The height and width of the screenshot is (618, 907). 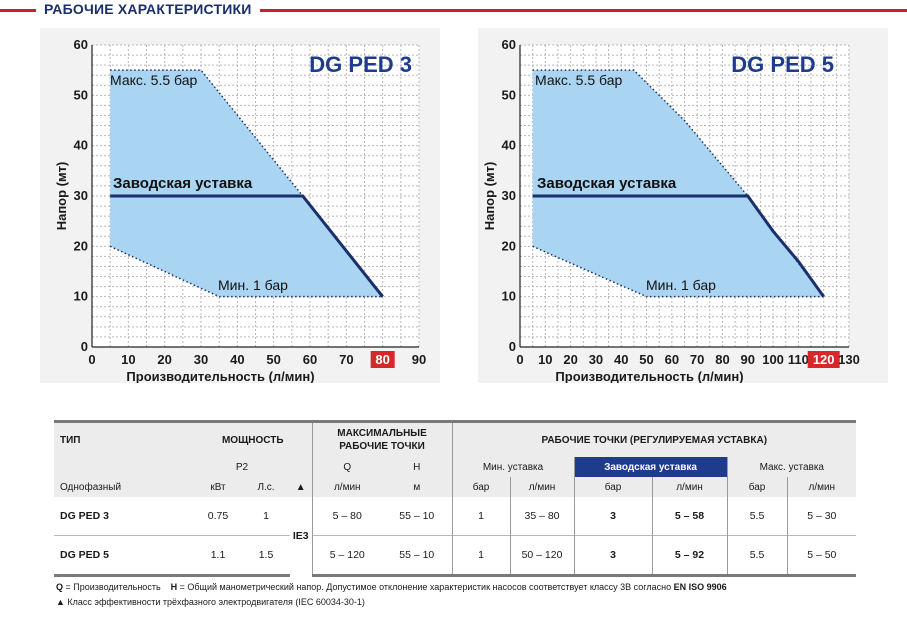 I want to click on section-header: РАБОЧИЕ ХАРАКТЕРИСТИКИ, so click(x=453, y=11).